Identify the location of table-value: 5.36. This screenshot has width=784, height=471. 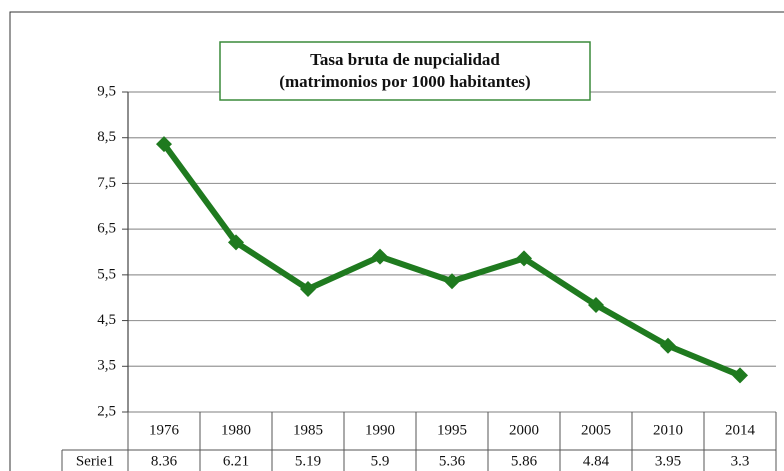
(452, 461).